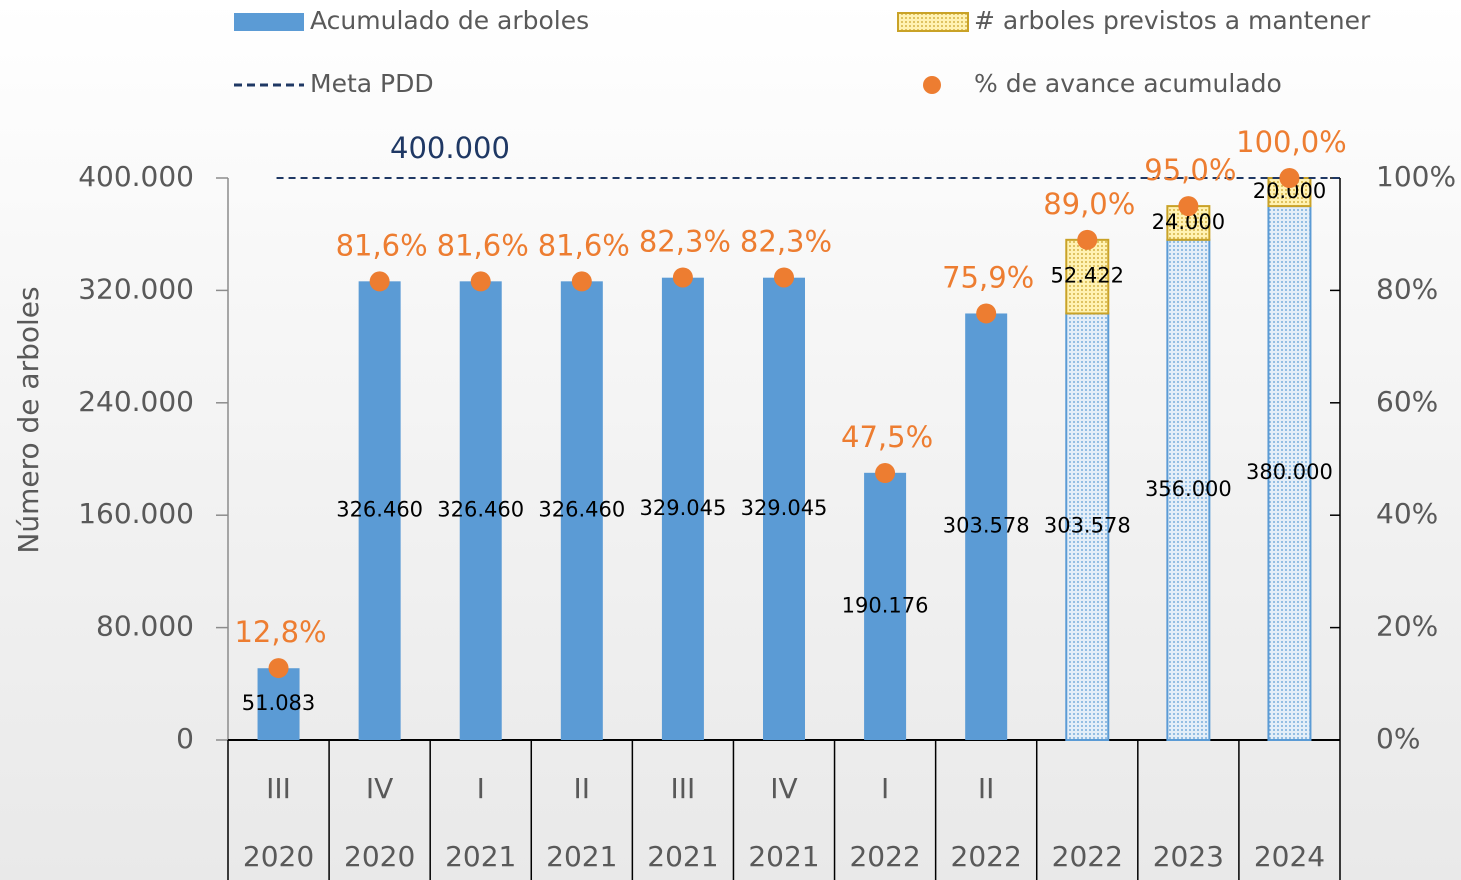 This screenshot has height=880, width=1461. What do you see at coordinates (1398, 738) in the screenshot?
I see `y2-tick-label: 0%` at bounding box center [1398, 738].